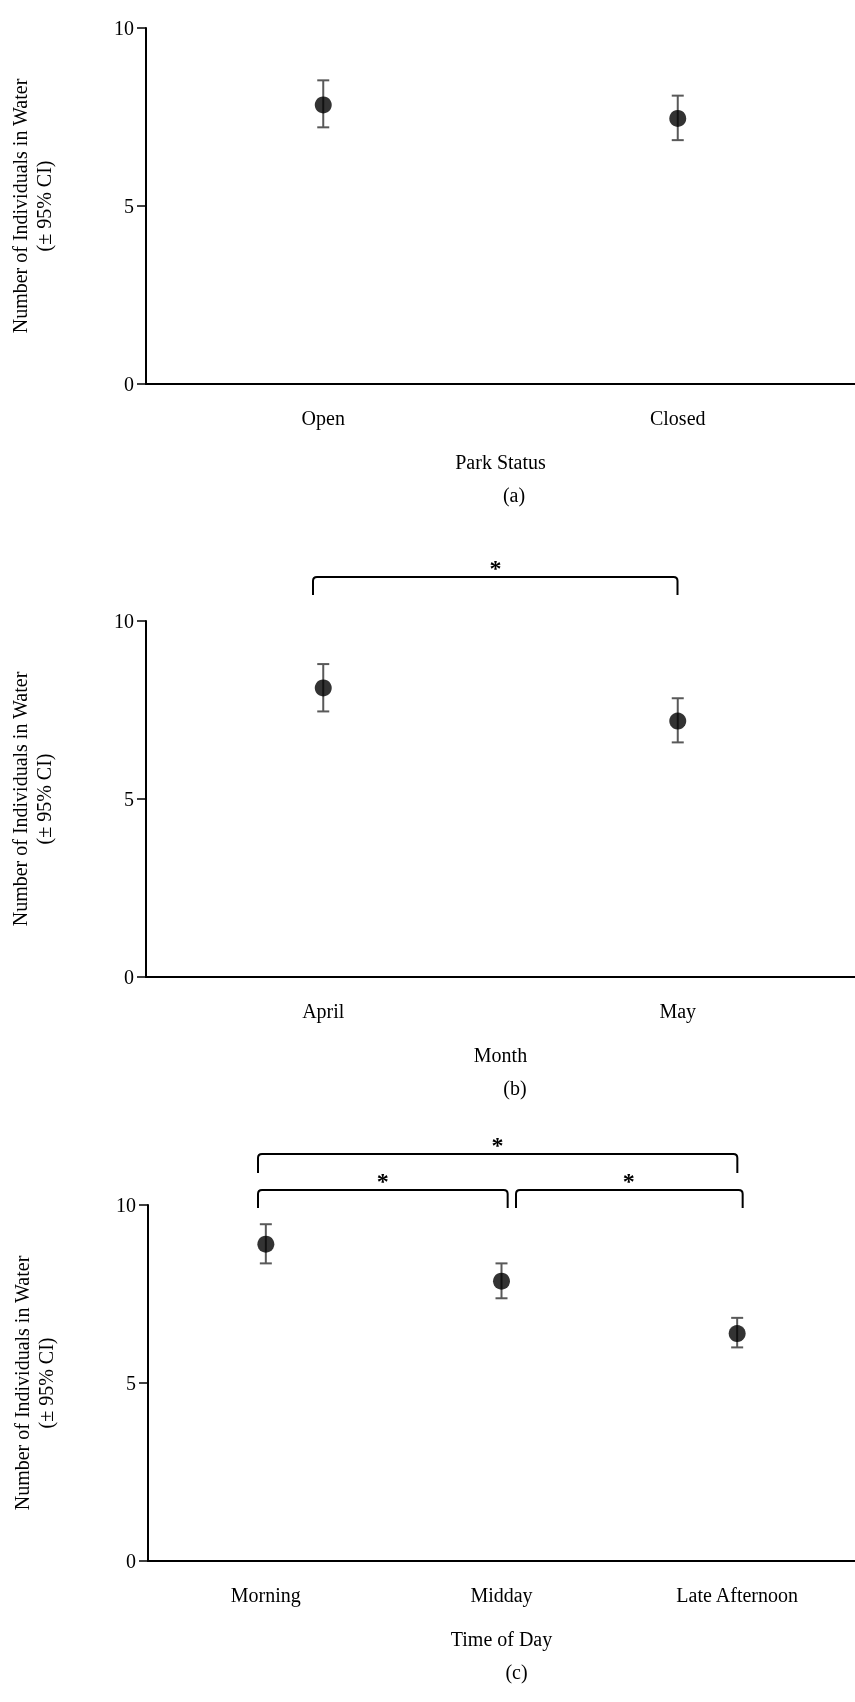  Describe the element at coordinates (501, 1639) in the screenshot. I see `x-axis-title: Time of Day` at that location.